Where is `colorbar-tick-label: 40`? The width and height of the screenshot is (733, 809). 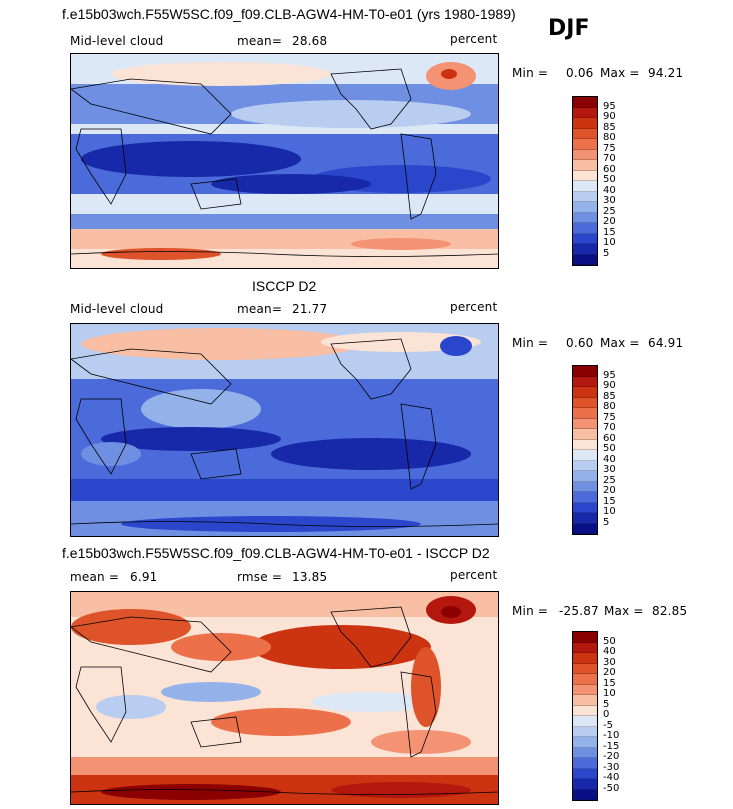
colorbar-tick-label: 40 is located at coordinates (609, 459).